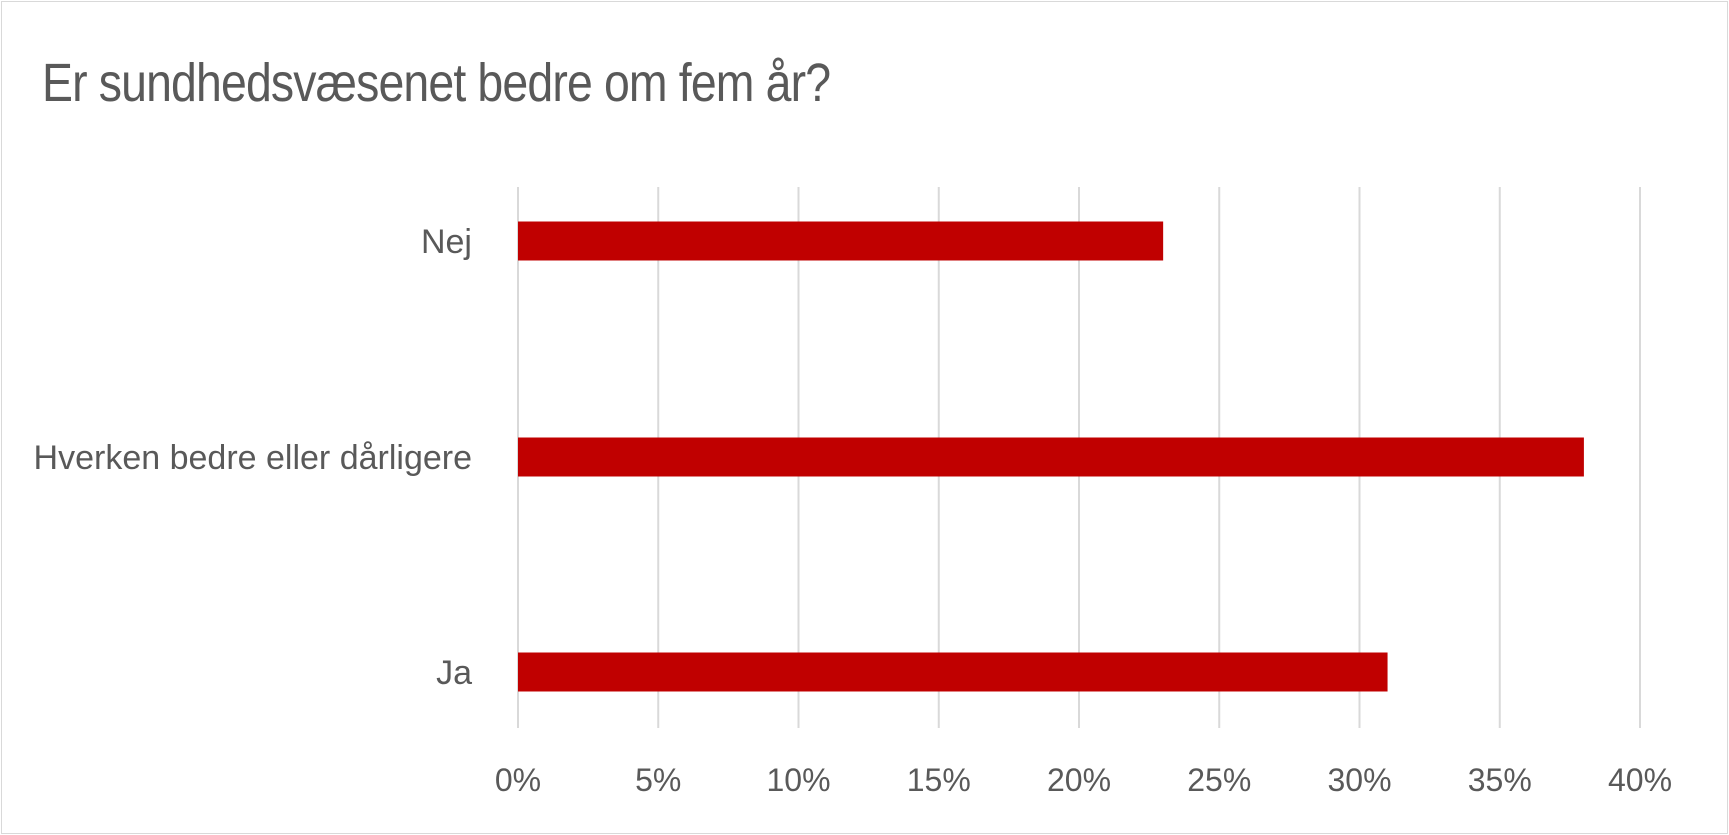 Image resolution: width=1729 pixels, height=835 pixels. What do you see at coordinates (798, 780) in the screenshot?
I see `x-tick-label-10: 10%` at bounding box center [798, 780].